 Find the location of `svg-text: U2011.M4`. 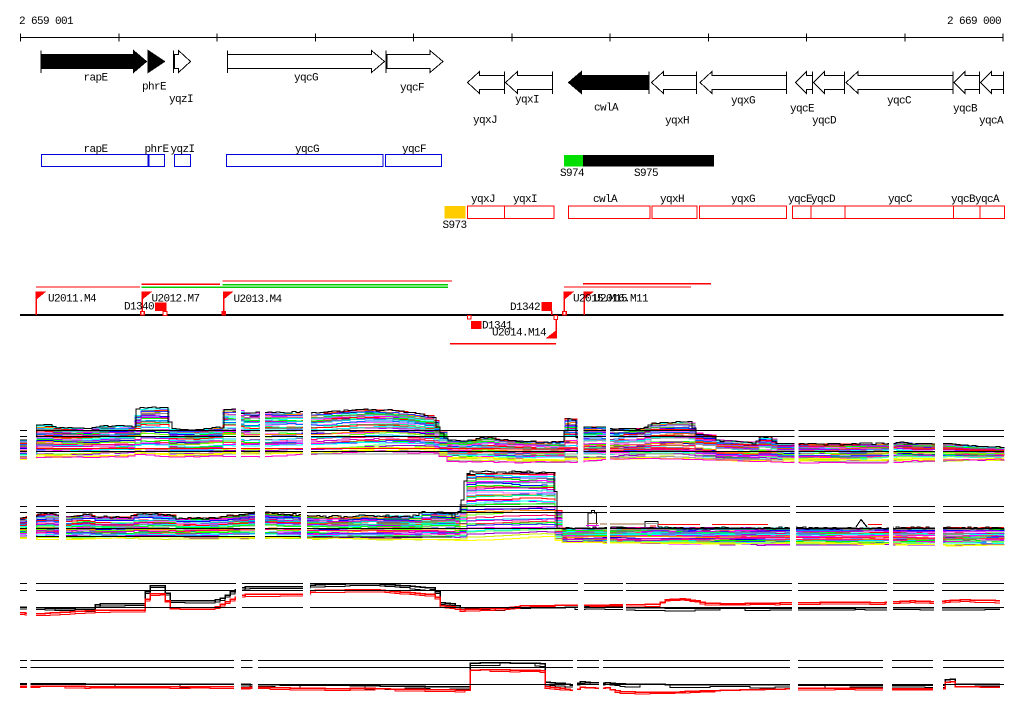

svg-text: U2011.M4 is located at coordinates (72, 300).